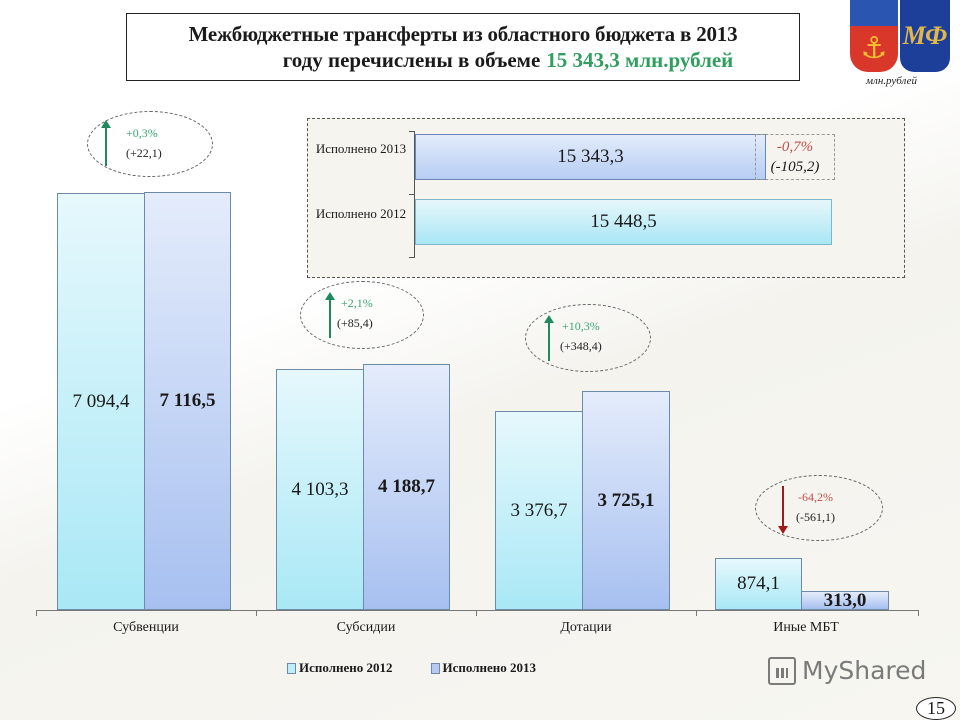 This screenshot has width=960, height=720. I want to click on category-label-subsidies: Субсидии, so click(366, 627).